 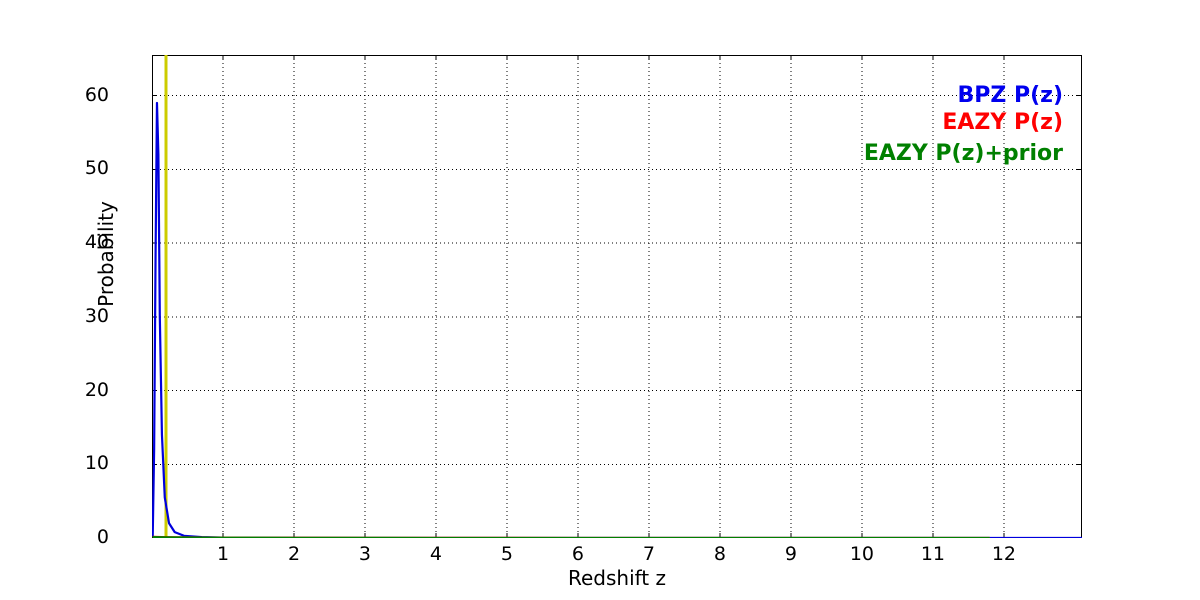 I want to click on x-tick-label: 8, so click(x=719, y=554).